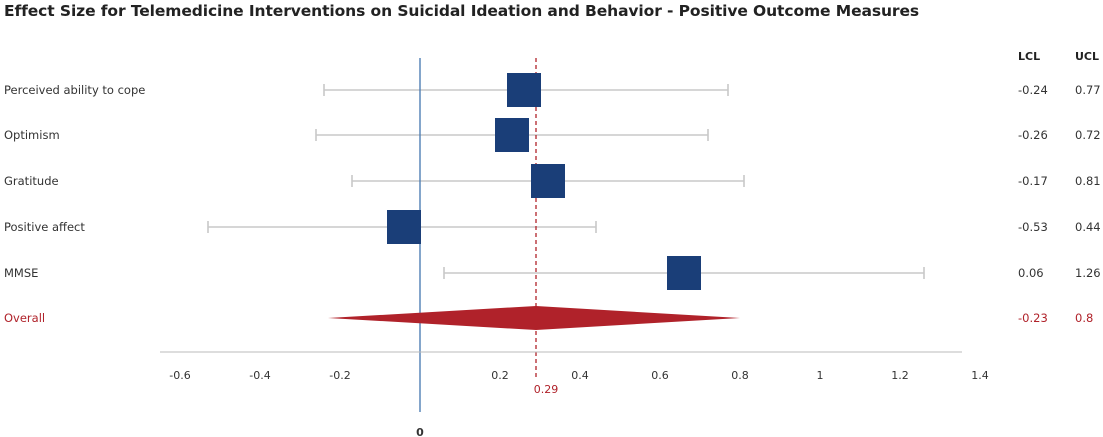 The width and height of the screenshot is (1103, 437). What do you see at coordinates (1033, 318) in the screenshot?
I see `overall-lcl-value: -0.23` at bounding box center [1033, 318].